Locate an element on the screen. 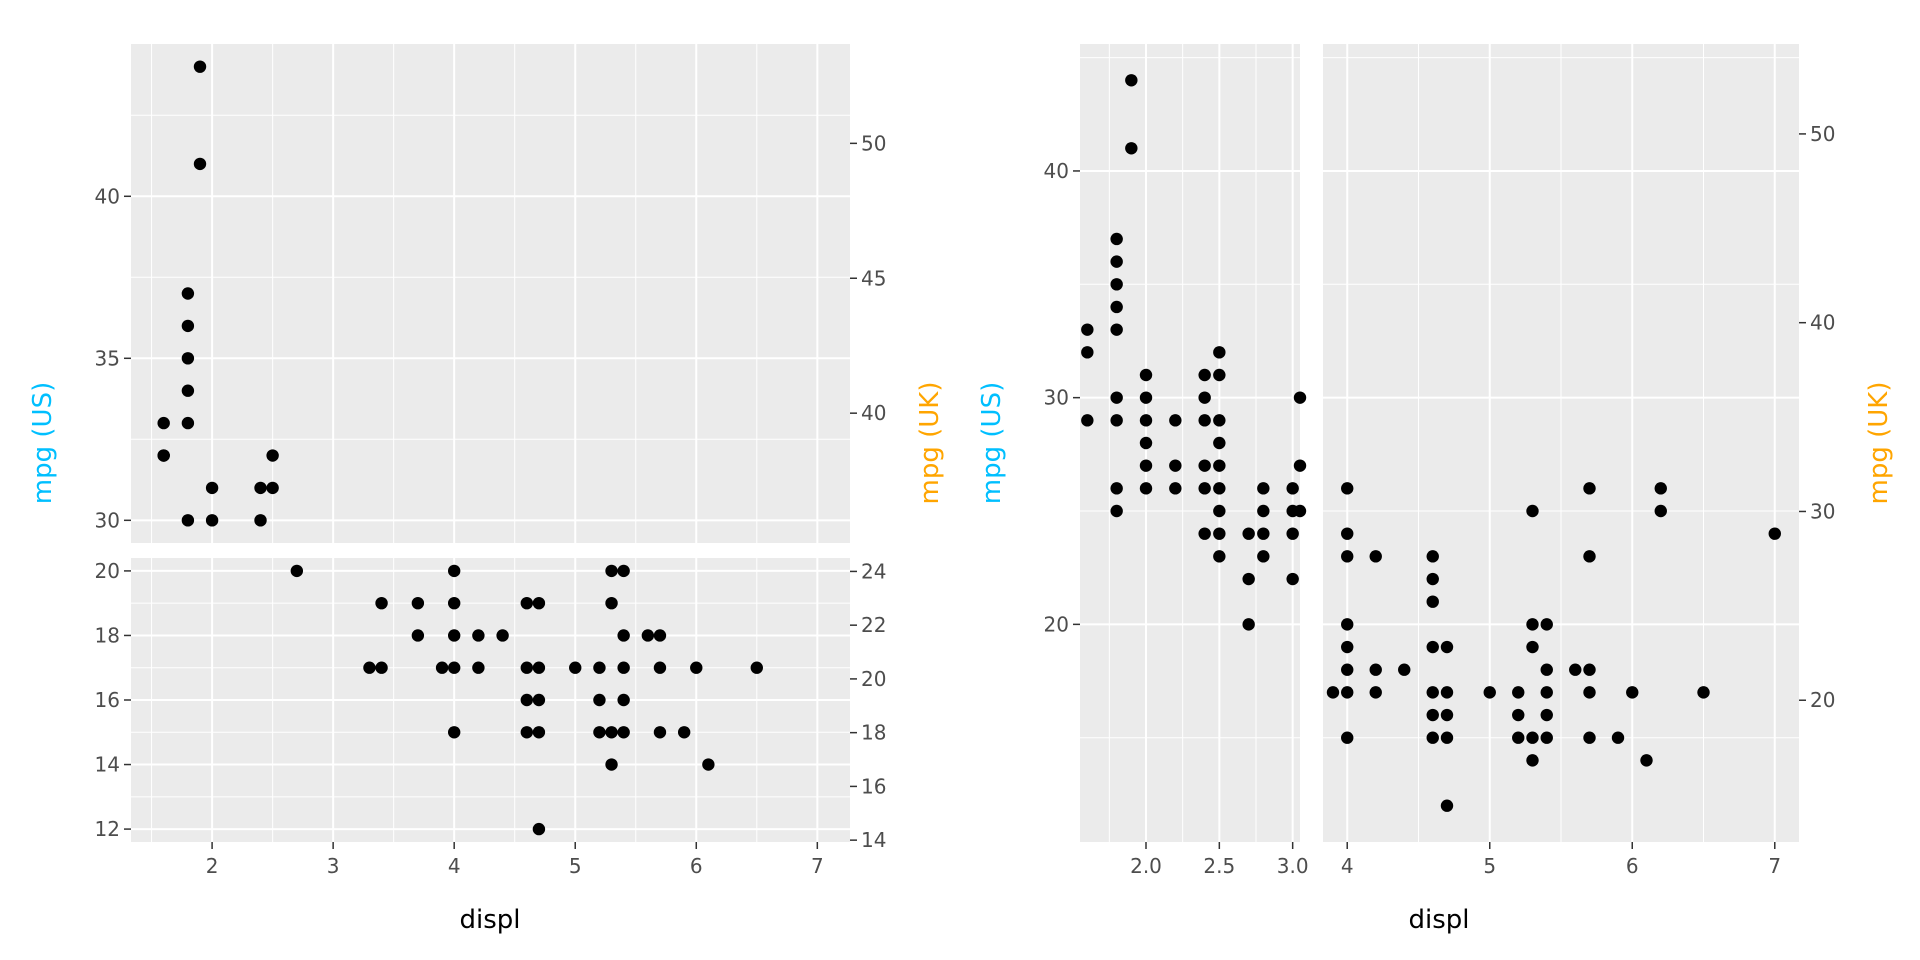 The height and width of the screenshot is (960, 1920). y-right-tick-label: 24 is located at coordinates (873, 571).